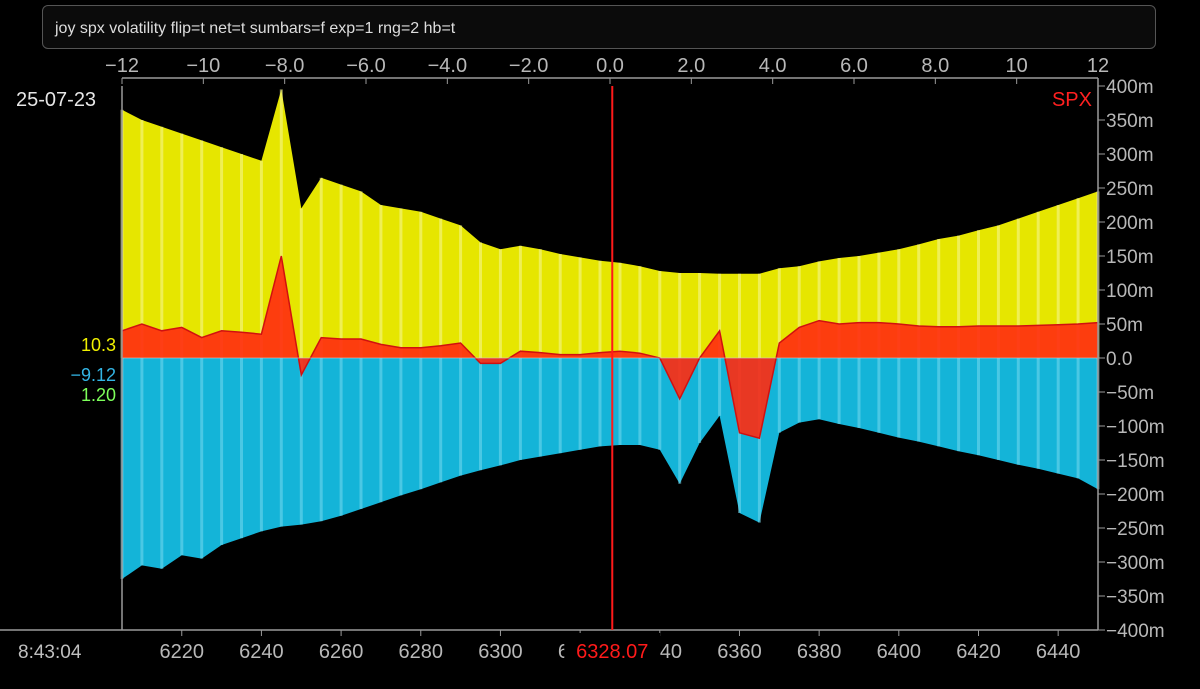  Describe the element at coordinates (365, 66) in the screenshot. I see `top-tick-label: −6.0` at that location.